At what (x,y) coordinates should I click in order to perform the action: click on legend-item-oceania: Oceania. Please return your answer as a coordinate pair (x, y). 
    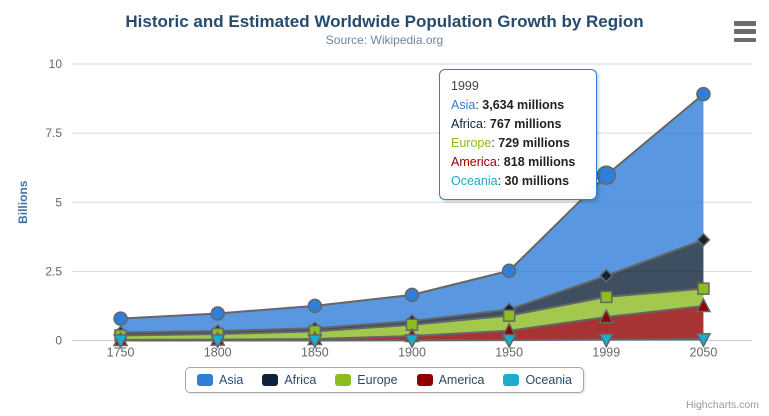
    Looking at the image, I should click on (537, 380).